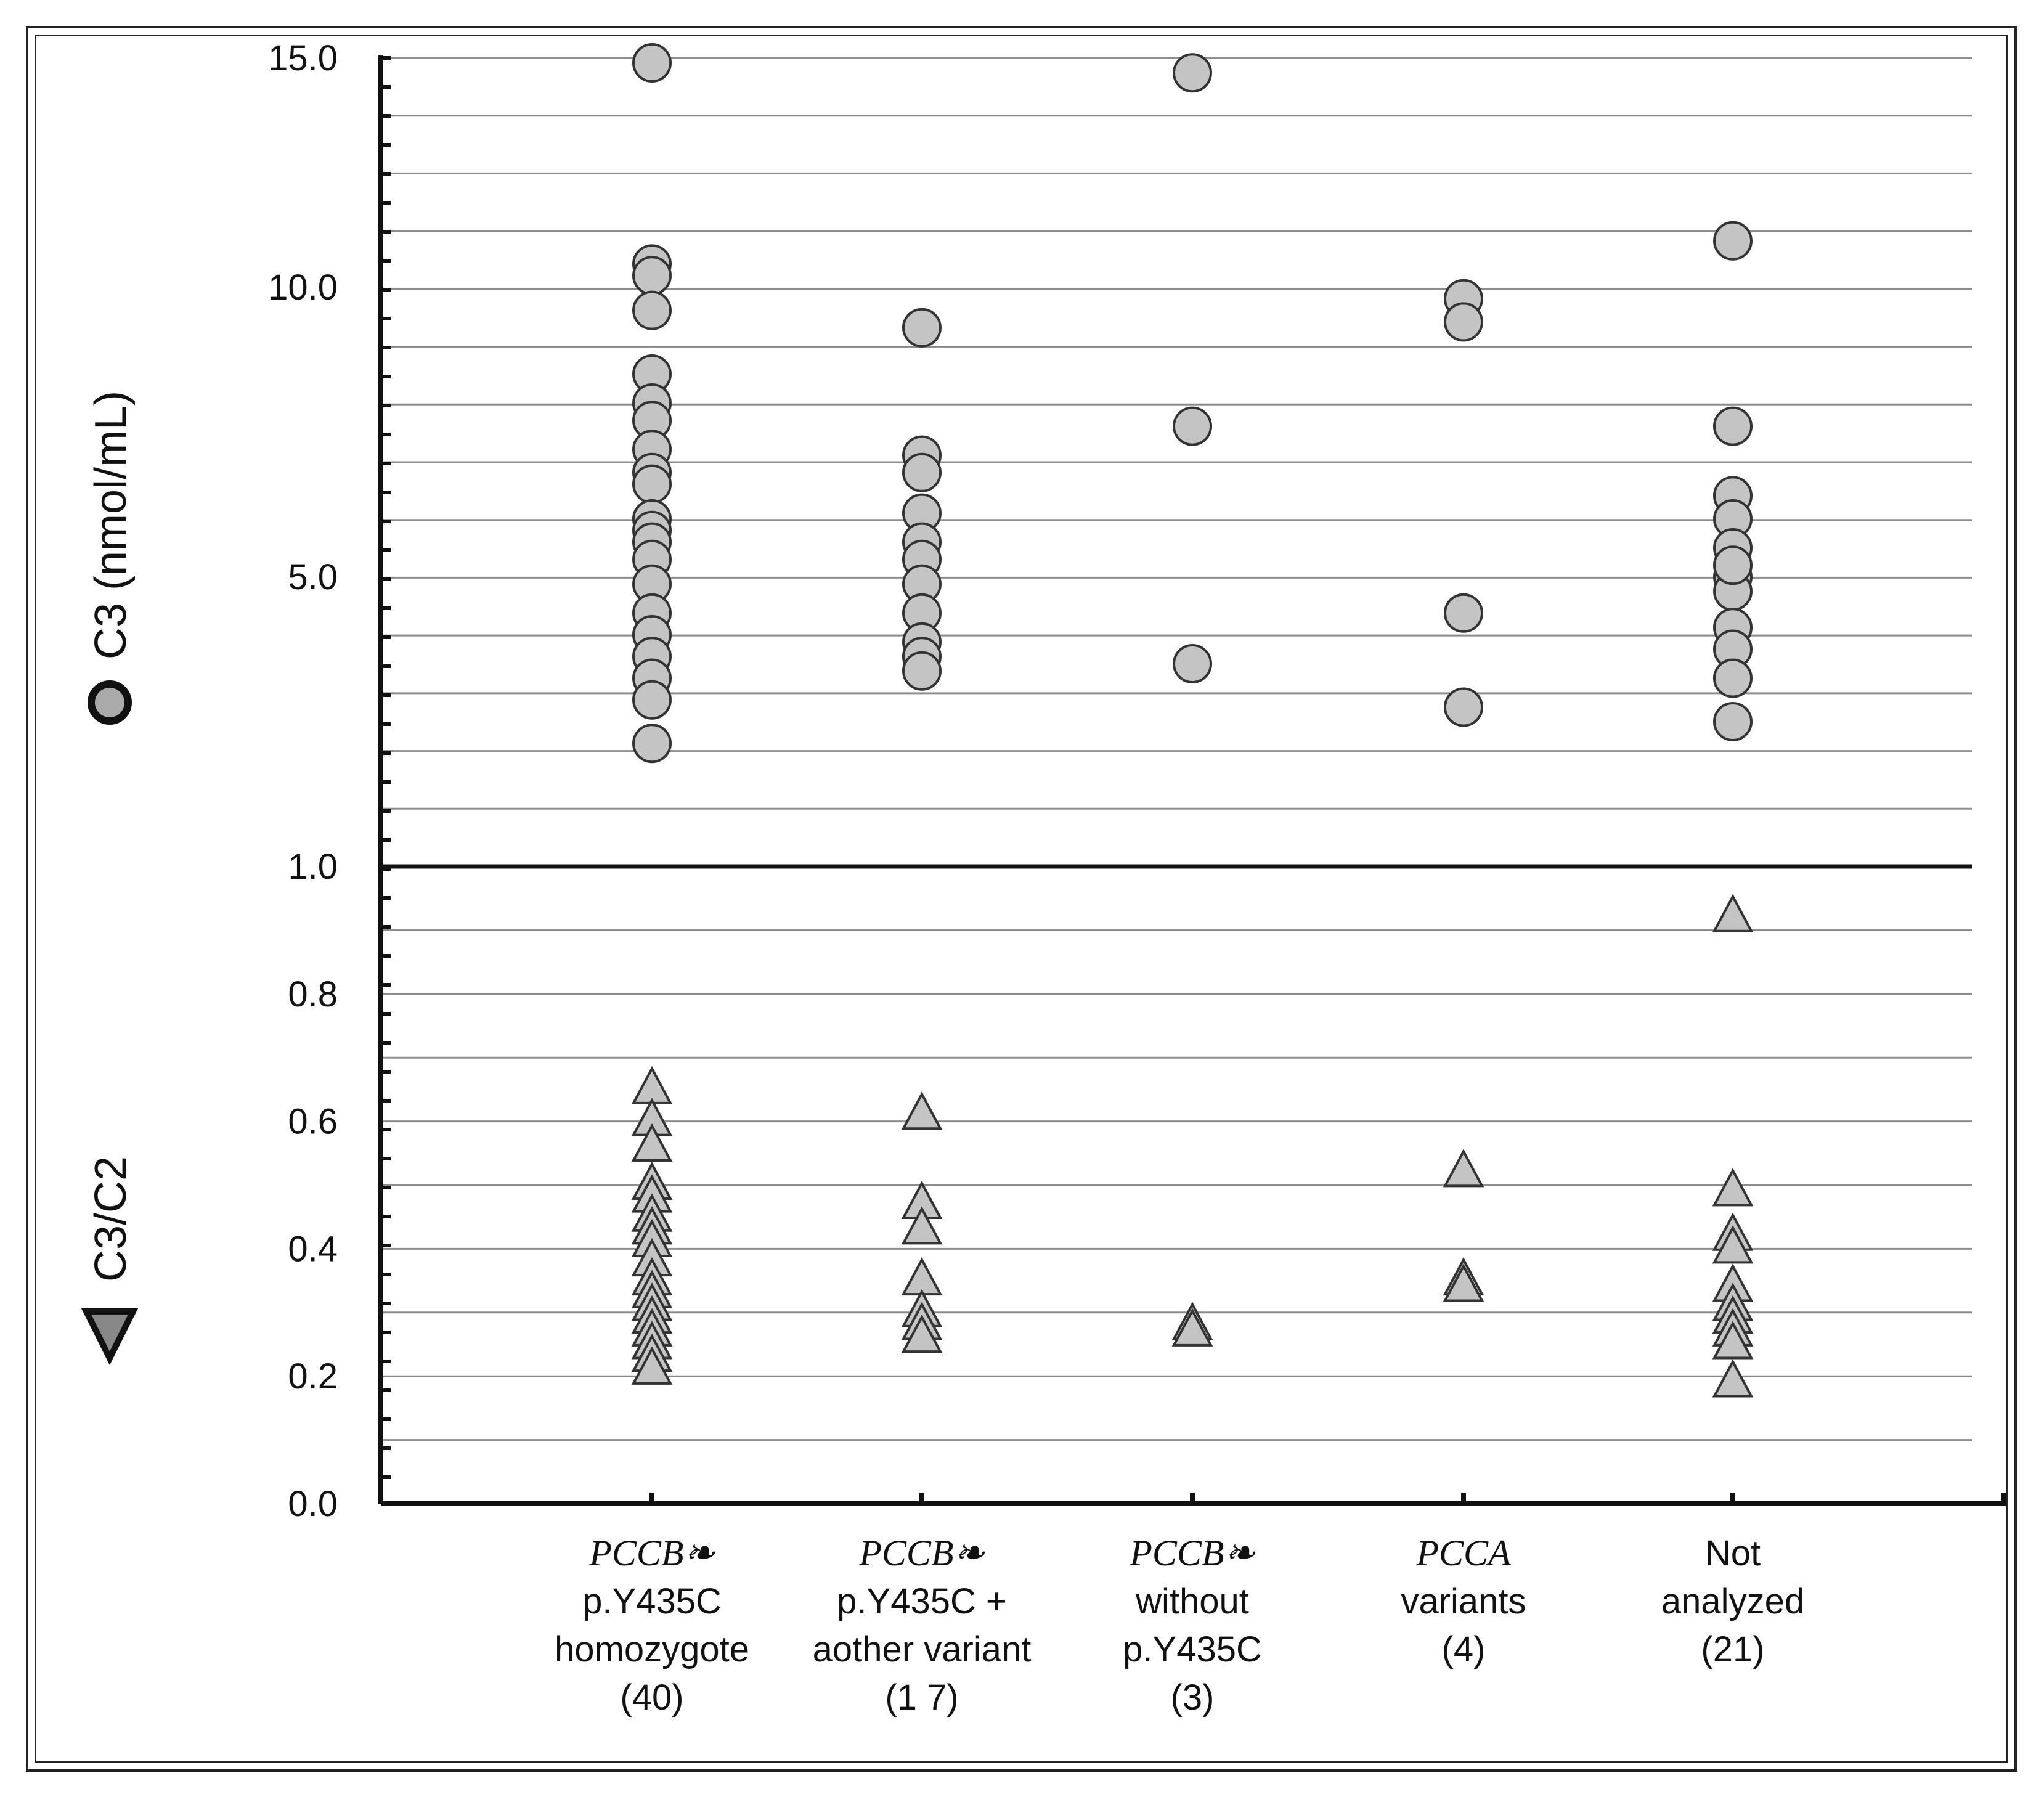 This screenshot has height=1802, width=2044. Describe the element at coordinates (922, 1650) in the screenshot. I see `category-label-line: aother variant` at that location.